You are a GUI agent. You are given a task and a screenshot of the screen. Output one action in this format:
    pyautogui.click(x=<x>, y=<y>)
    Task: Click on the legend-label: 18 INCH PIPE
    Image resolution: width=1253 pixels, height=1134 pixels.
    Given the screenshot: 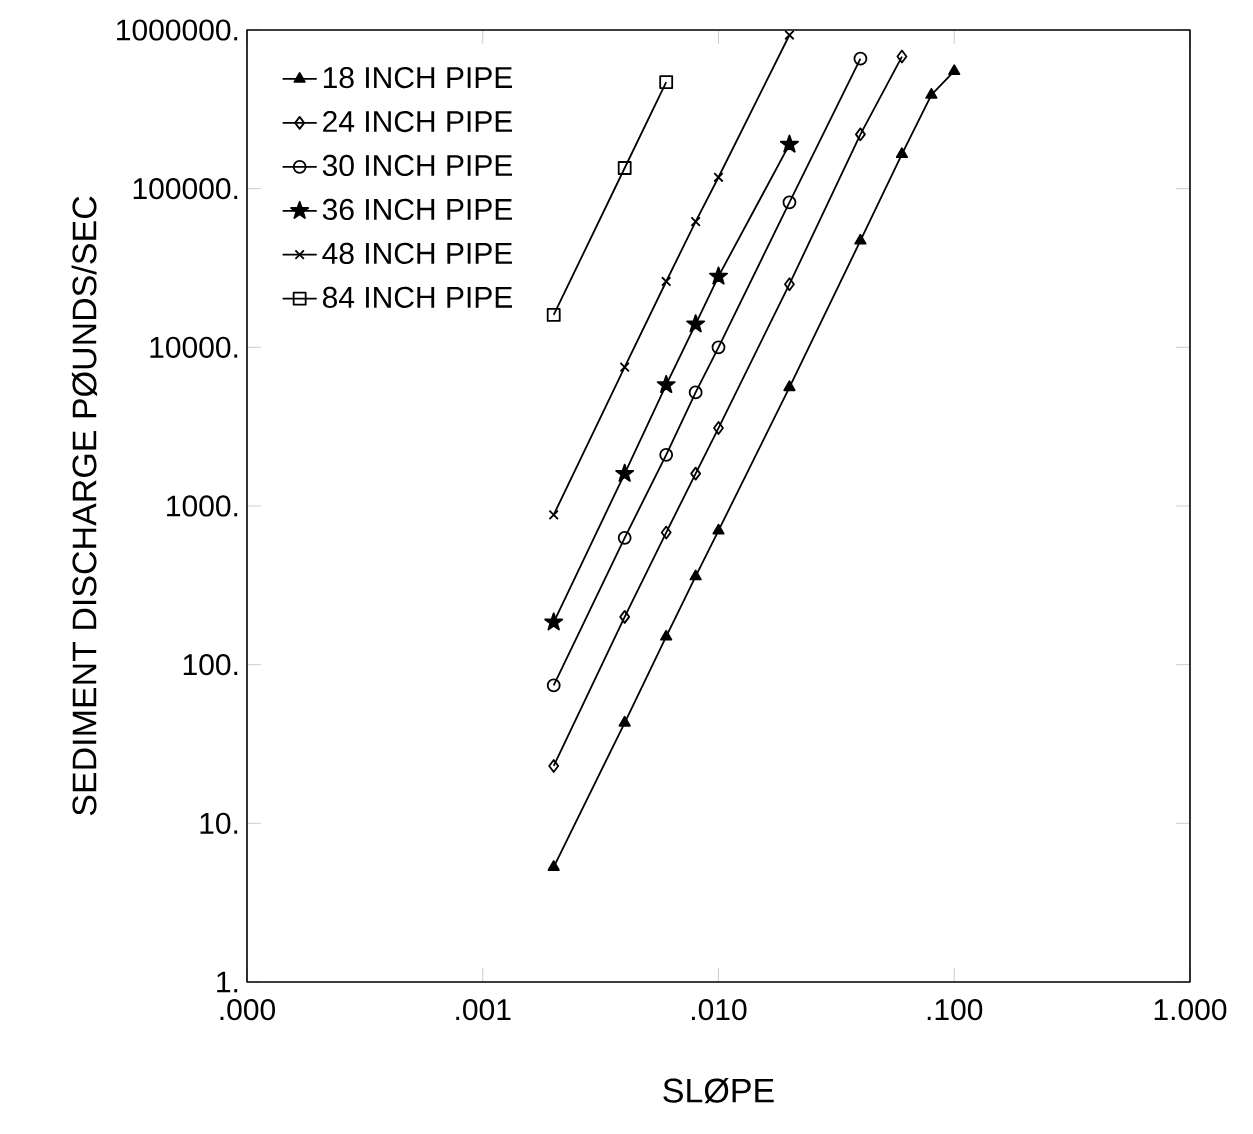 What is the action you would take?
    pyautogui.click(x=418, y=77)
    